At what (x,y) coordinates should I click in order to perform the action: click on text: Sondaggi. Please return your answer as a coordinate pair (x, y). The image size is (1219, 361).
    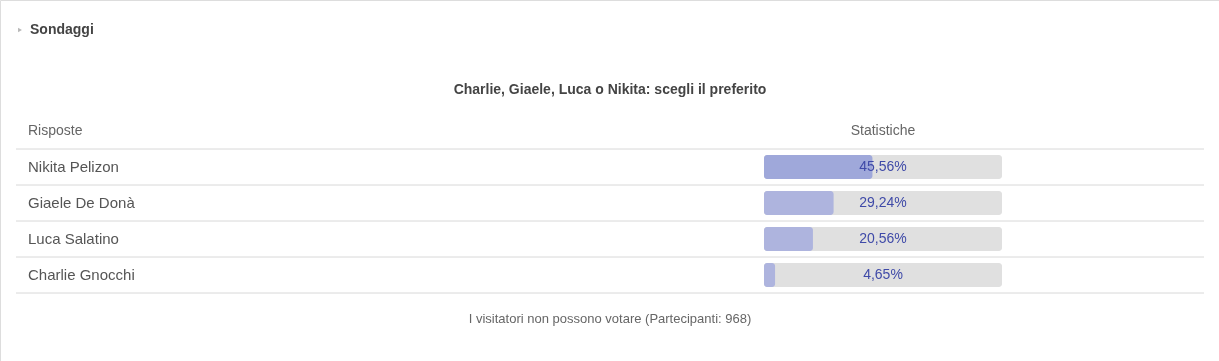
    Looking at the image, I should click on (62, 29).